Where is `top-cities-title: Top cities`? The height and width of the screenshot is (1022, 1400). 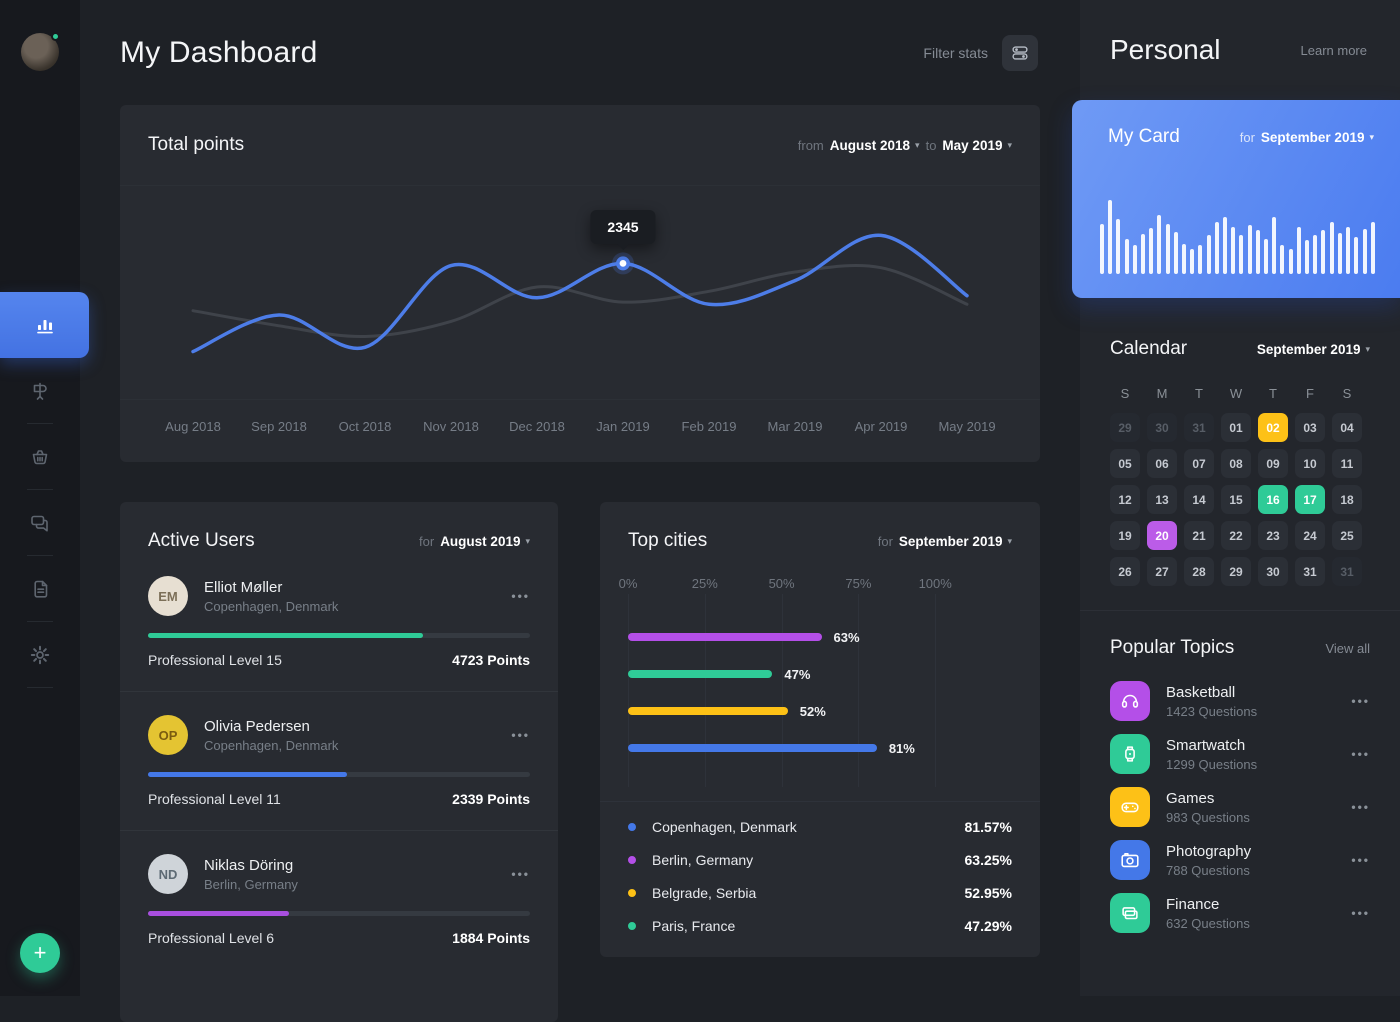 top-cities-title: Top cities is located at coordinates (668, 540).